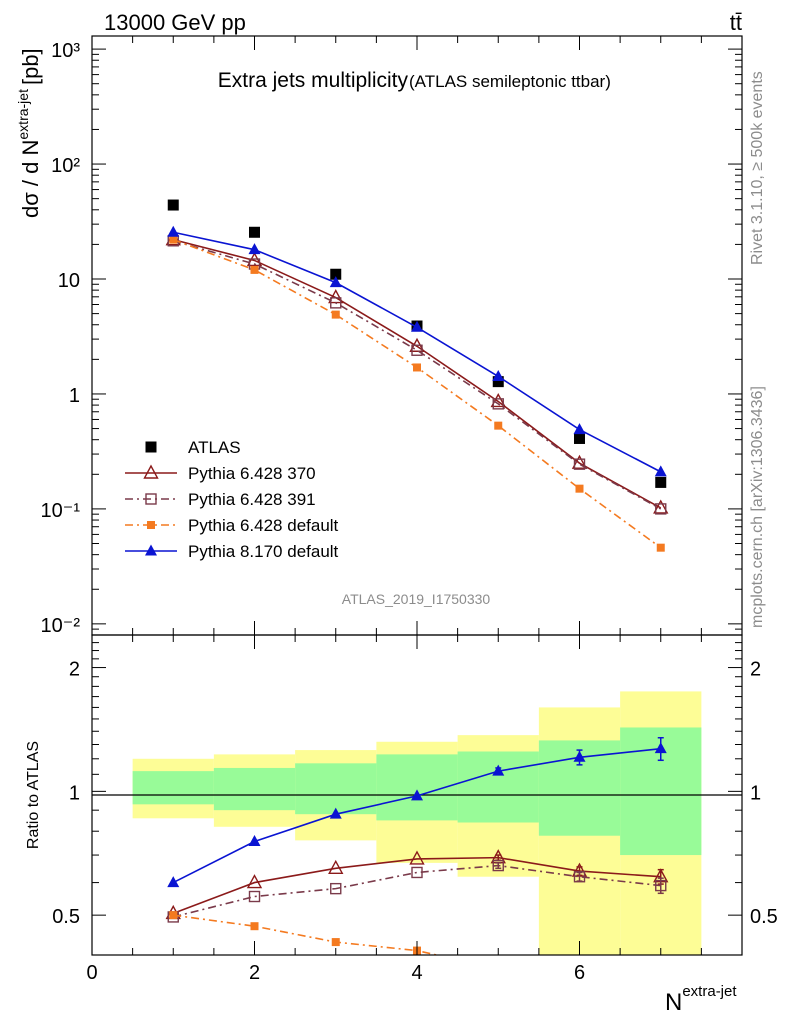 This screenshot has width=786, height=1024. I want to click on series-line, so click(417, 352).